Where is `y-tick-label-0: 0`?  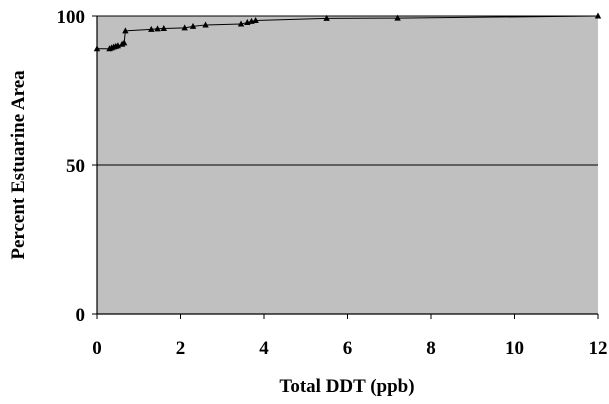
y-tick-label-0: 0 is located at coordinates (81, 315).